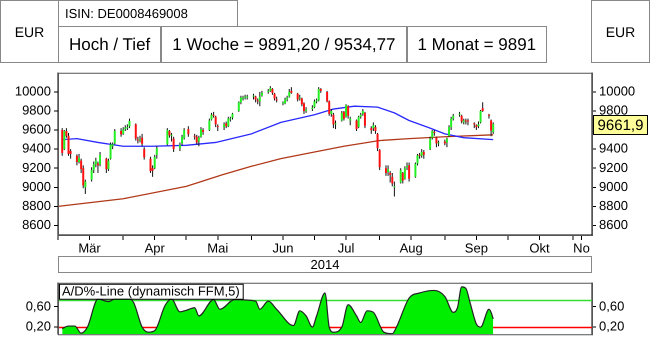 The image size is (650, 345). Describe the element at coordinates (36, 186) in the screenshot. I see `y-tick-label: 9000` at that location.